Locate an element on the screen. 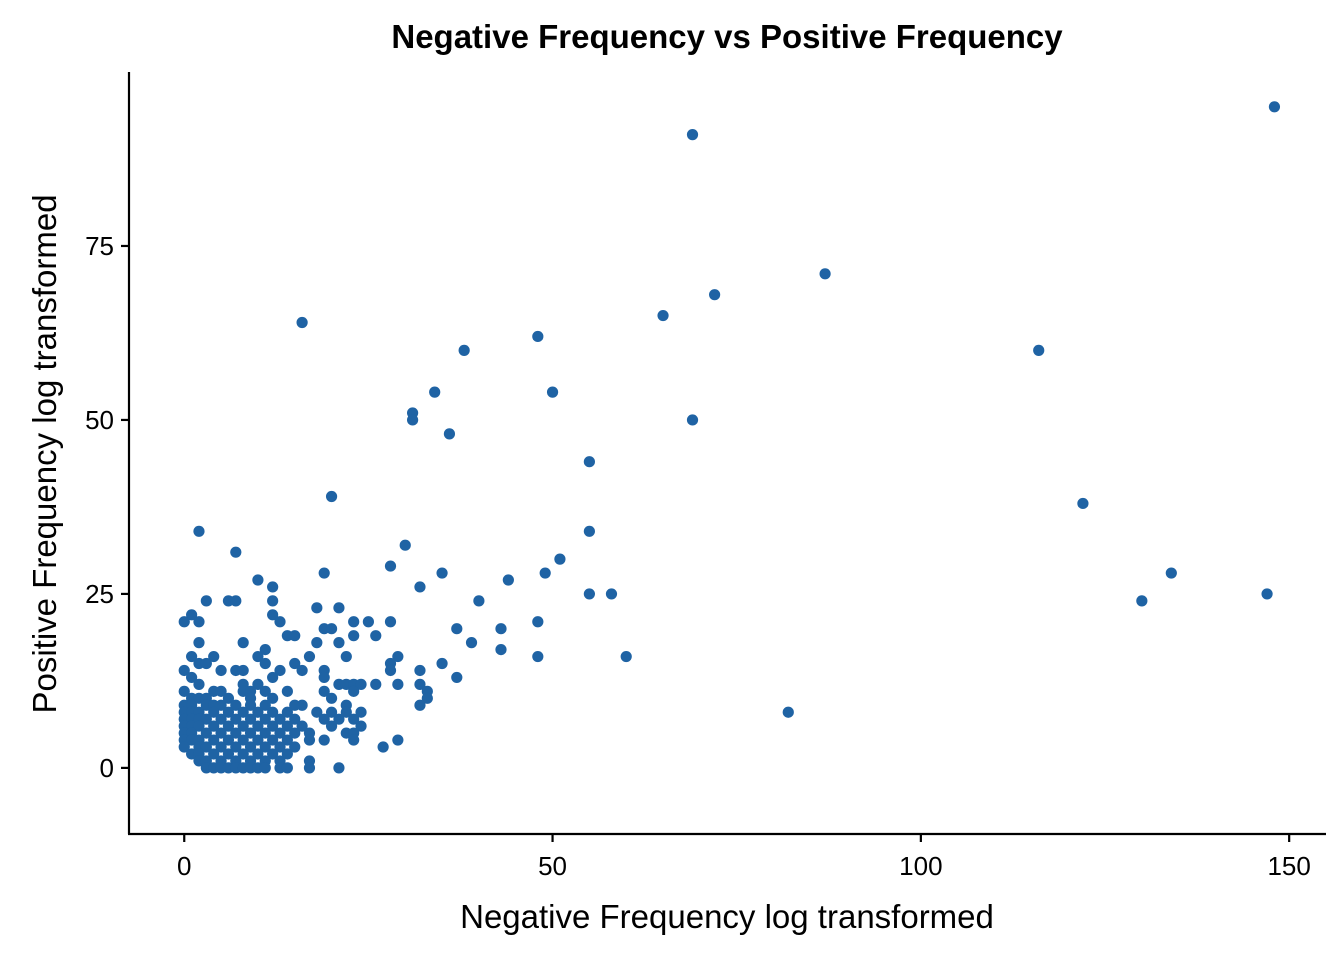 This screenshot has width=1344, height=960. x-tick-label: 100 is located at coordinates (920, 866).